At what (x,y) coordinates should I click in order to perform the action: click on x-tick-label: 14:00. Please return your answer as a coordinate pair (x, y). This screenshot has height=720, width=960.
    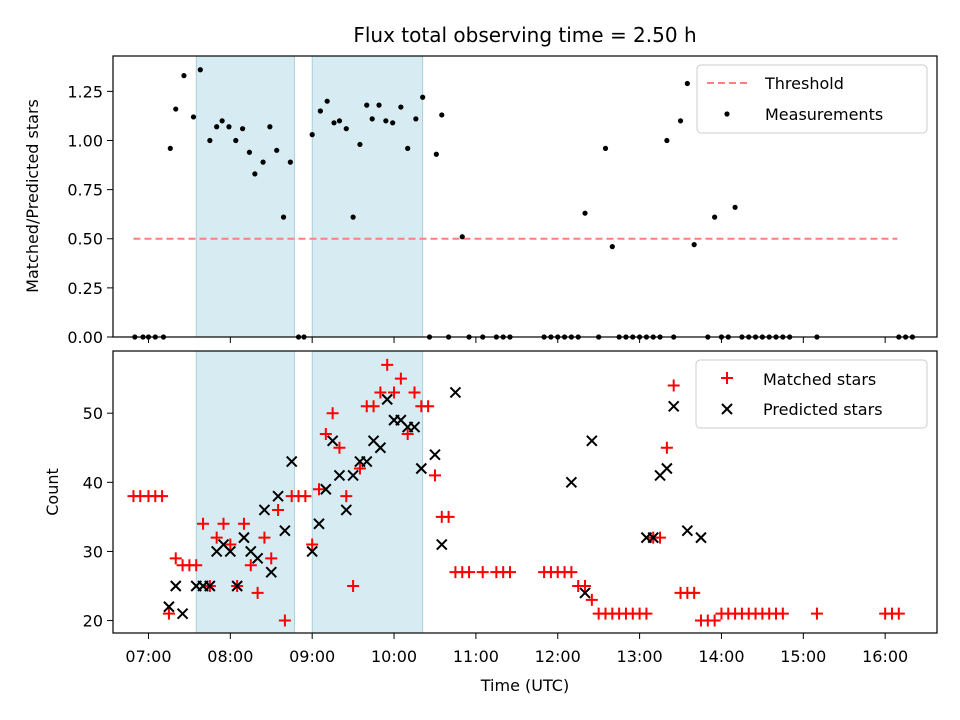
    Looking at the image, I should click on (721, 656).